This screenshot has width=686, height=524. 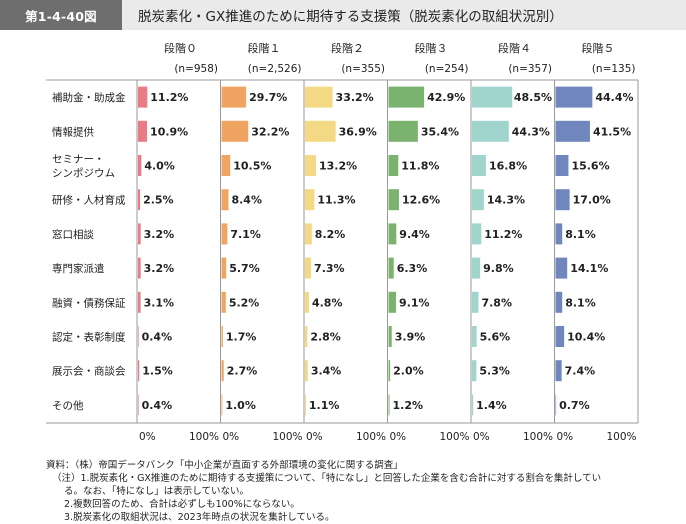 What do you see at coordinates (446, 97) in the screenshot?
I see `data-label: 42.9%` at bounding box center [446, 97].